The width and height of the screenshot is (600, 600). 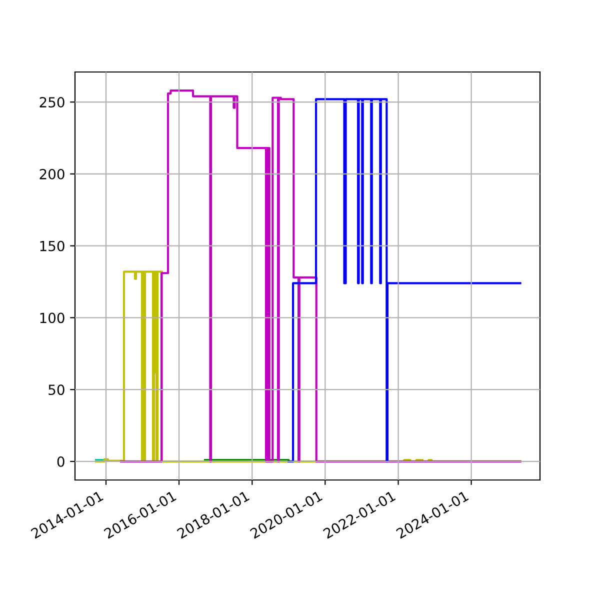 What do you see at coordinates (52, 102) in the screenshot?
I see `y-tick-label: 250` at bounding box center [52, 102].